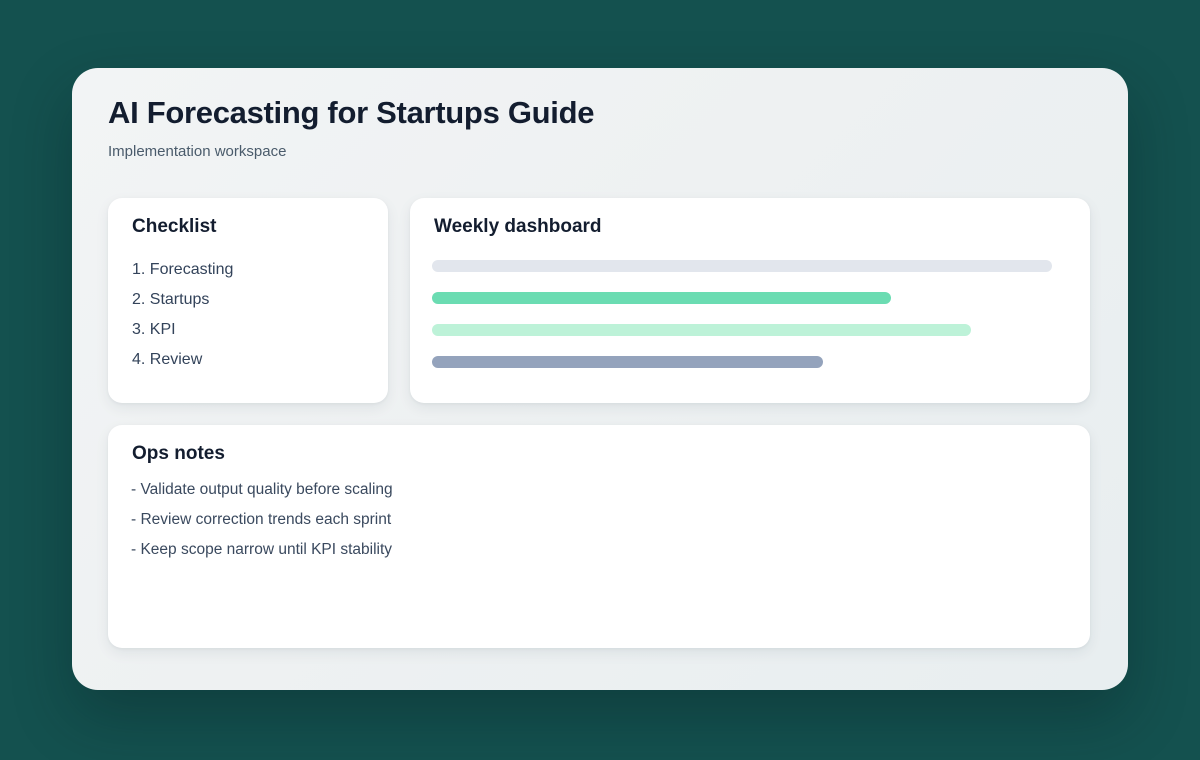 The width and height of the screenshot is (1200, 760). I want to click on page-title: AI Forecasting for Startups Guide, so click(351, 112).